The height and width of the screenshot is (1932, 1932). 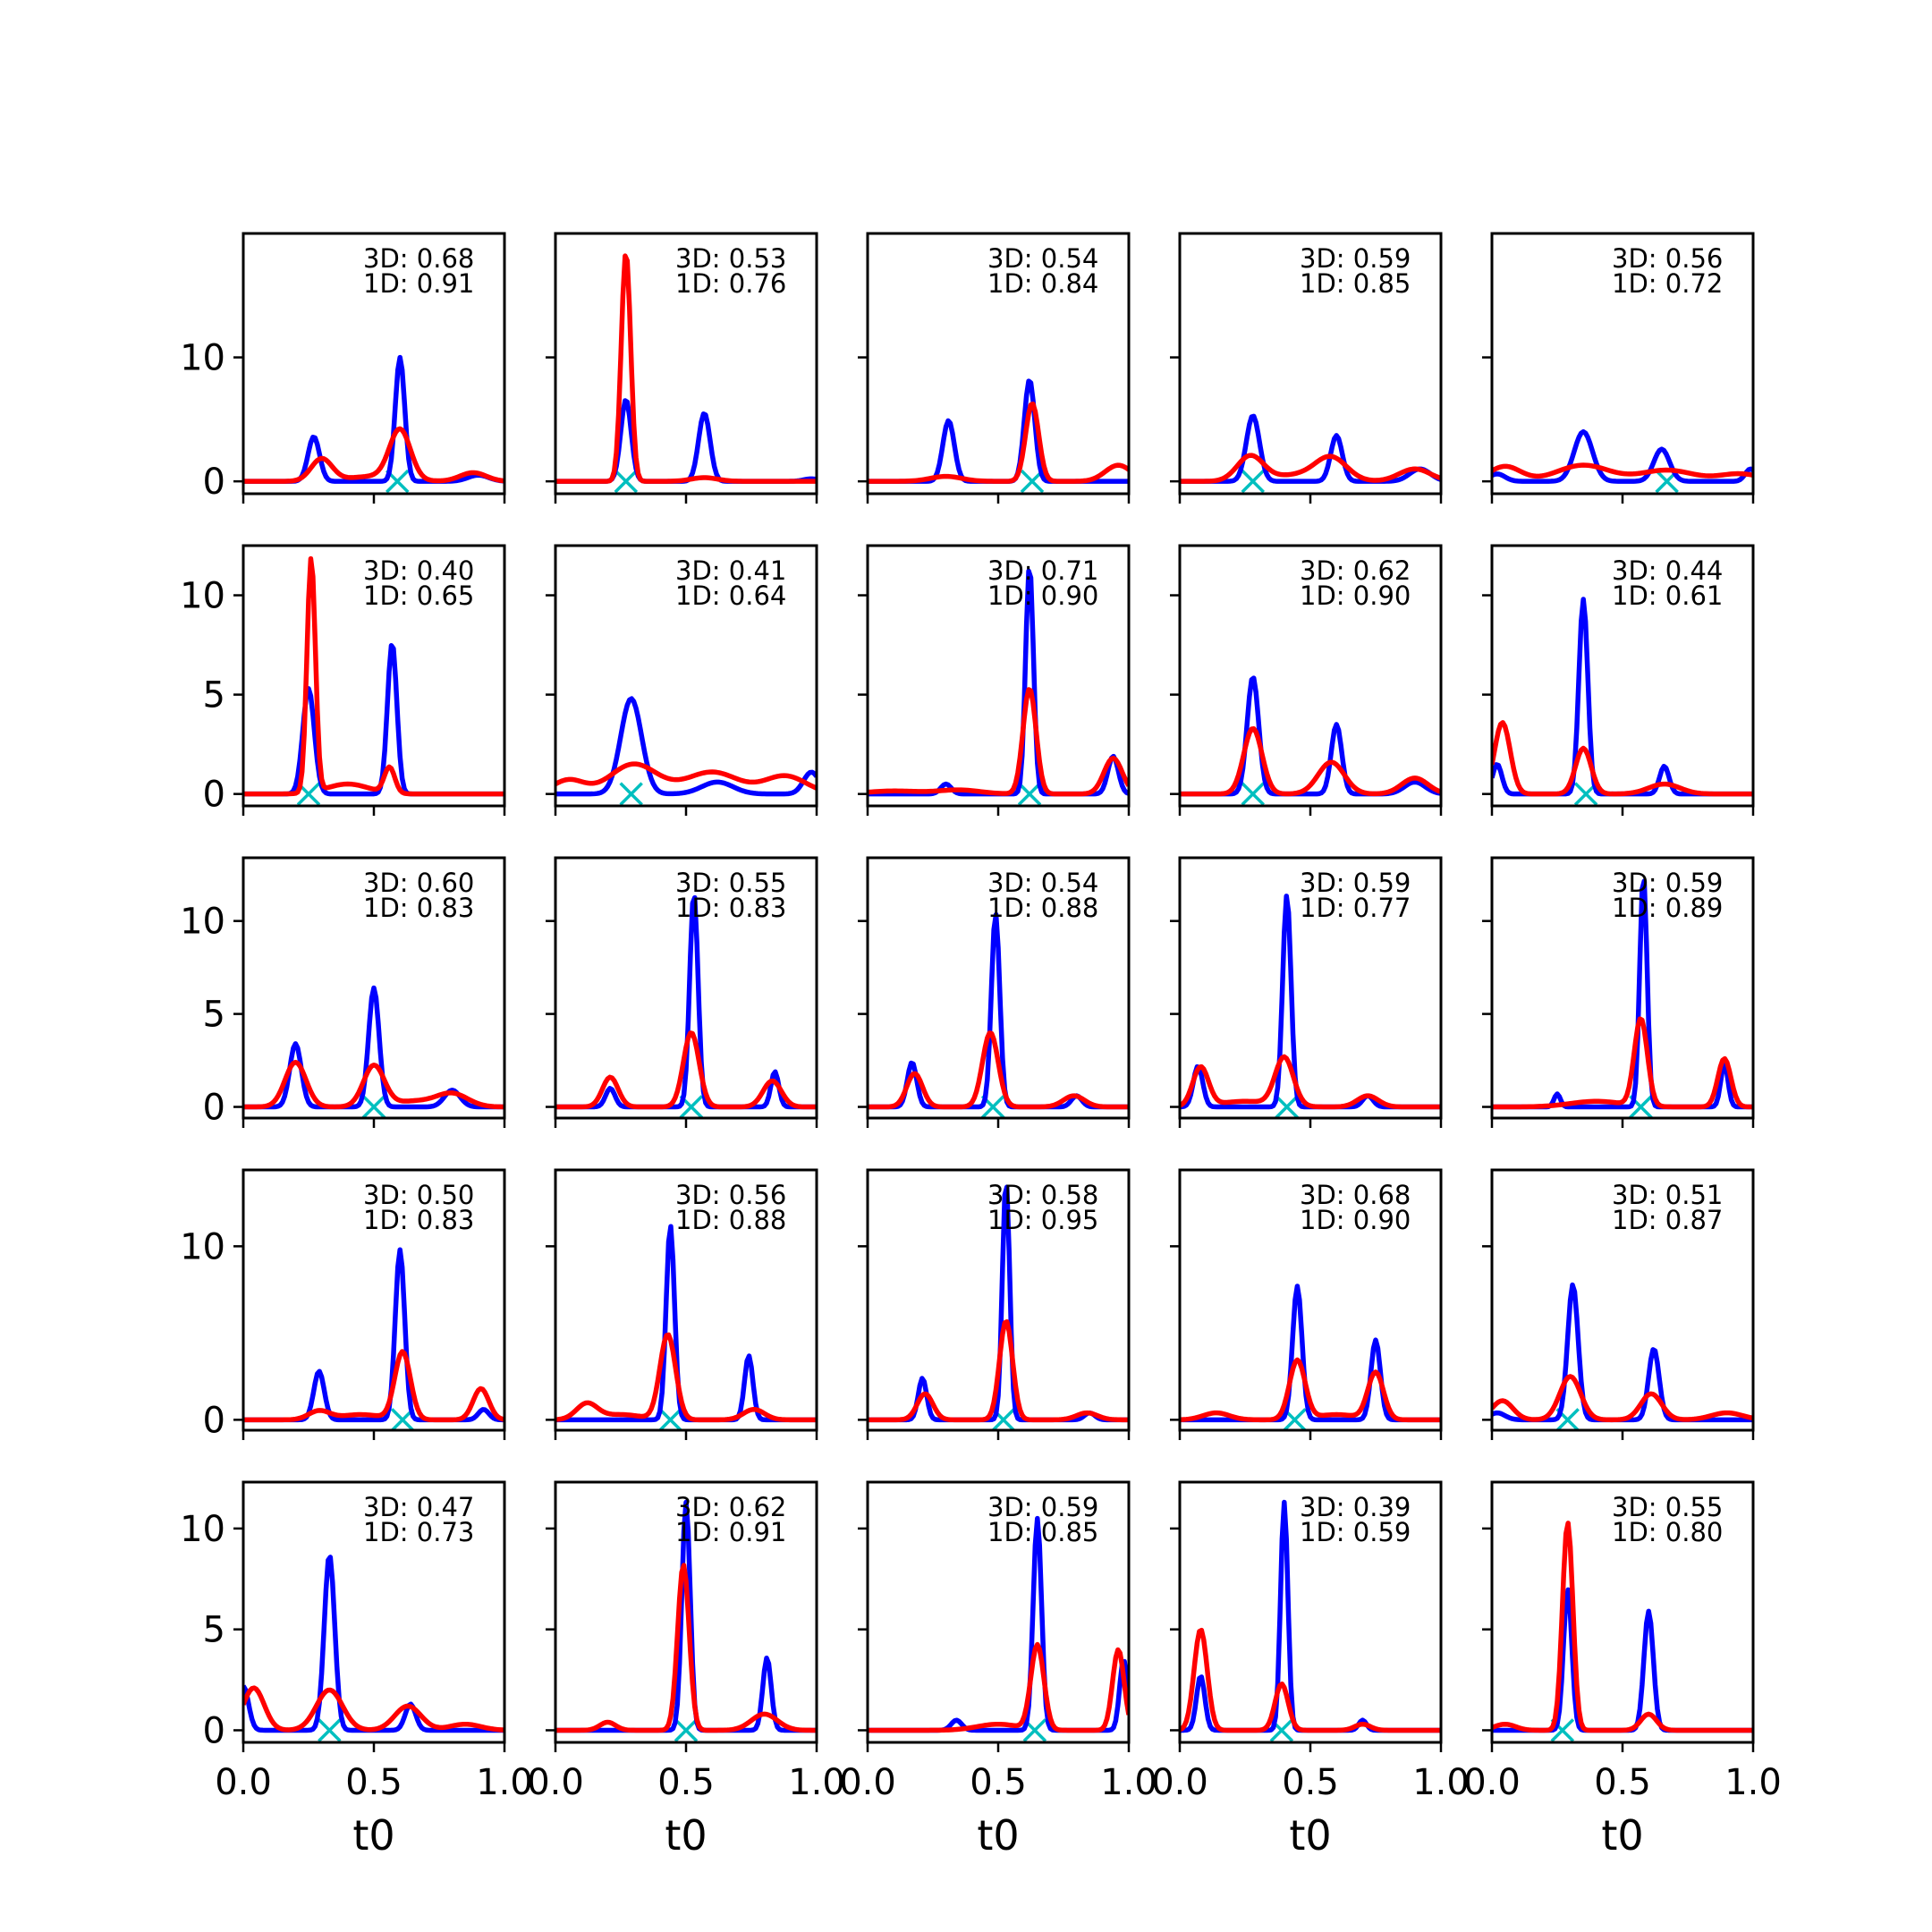 What do you see at coordinates (1042, 570) in the screenshot?
I see `annotation-3d: 3D: 0.71` at bounding box center [1042, 570].